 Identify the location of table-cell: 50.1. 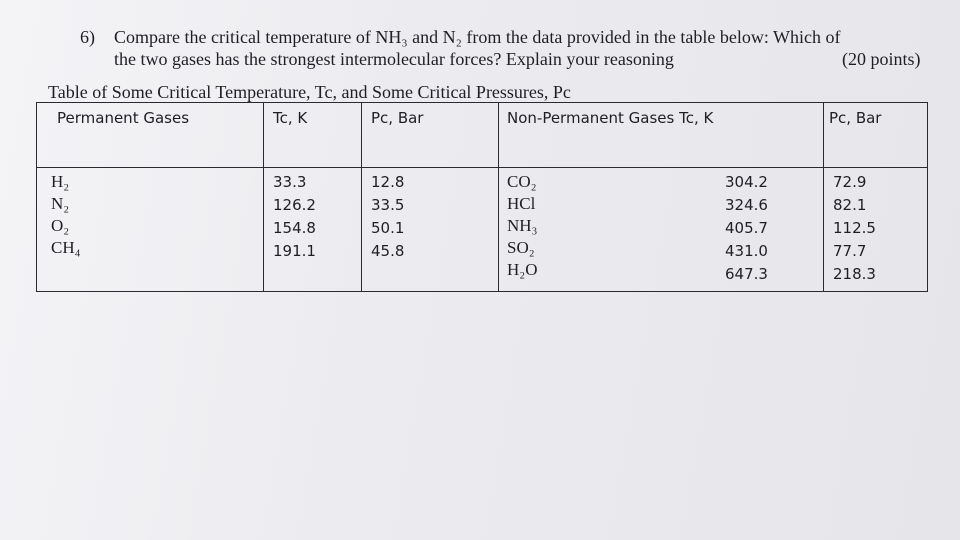
(388, 228).